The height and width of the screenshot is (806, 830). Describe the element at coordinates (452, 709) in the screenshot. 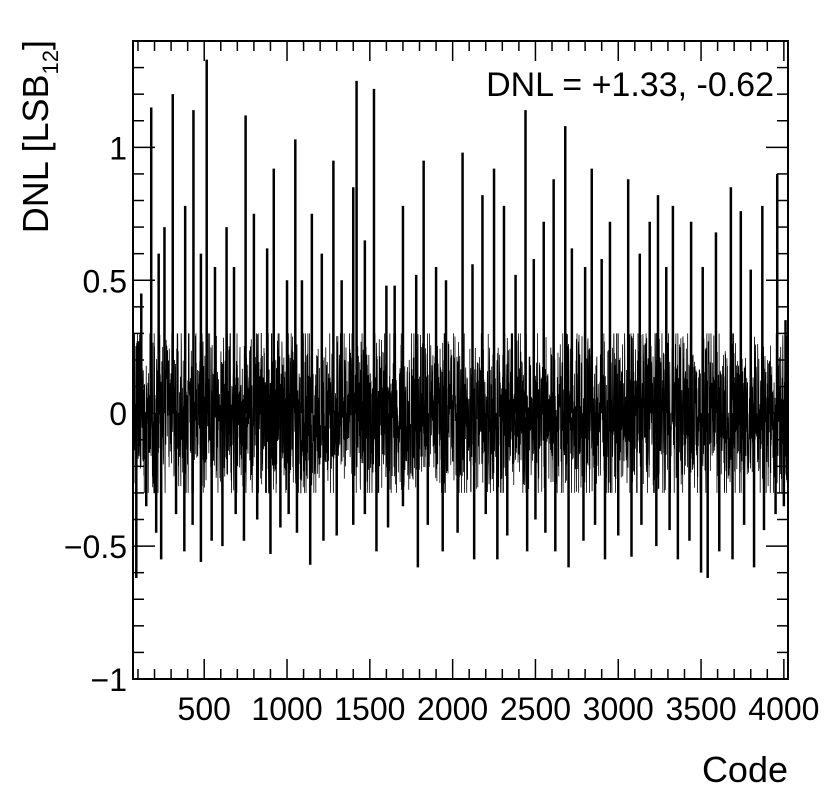

I see `x-tick-label: 2000` at that location.